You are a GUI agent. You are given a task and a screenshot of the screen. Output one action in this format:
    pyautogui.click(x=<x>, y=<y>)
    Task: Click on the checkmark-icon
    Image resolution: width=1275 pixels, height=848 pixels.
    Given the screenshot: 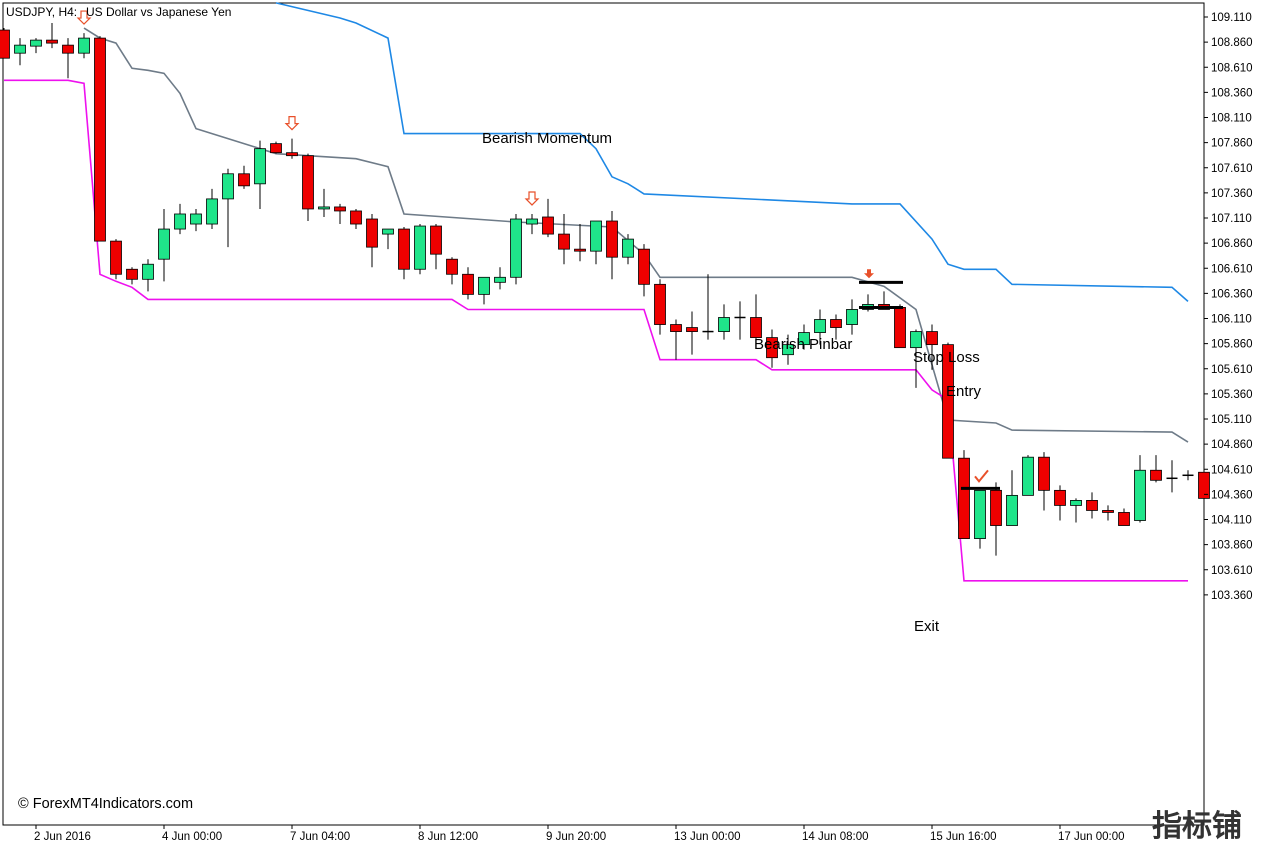 What is the action you would take?
    pyautogui.click(x=981, y=476)
    